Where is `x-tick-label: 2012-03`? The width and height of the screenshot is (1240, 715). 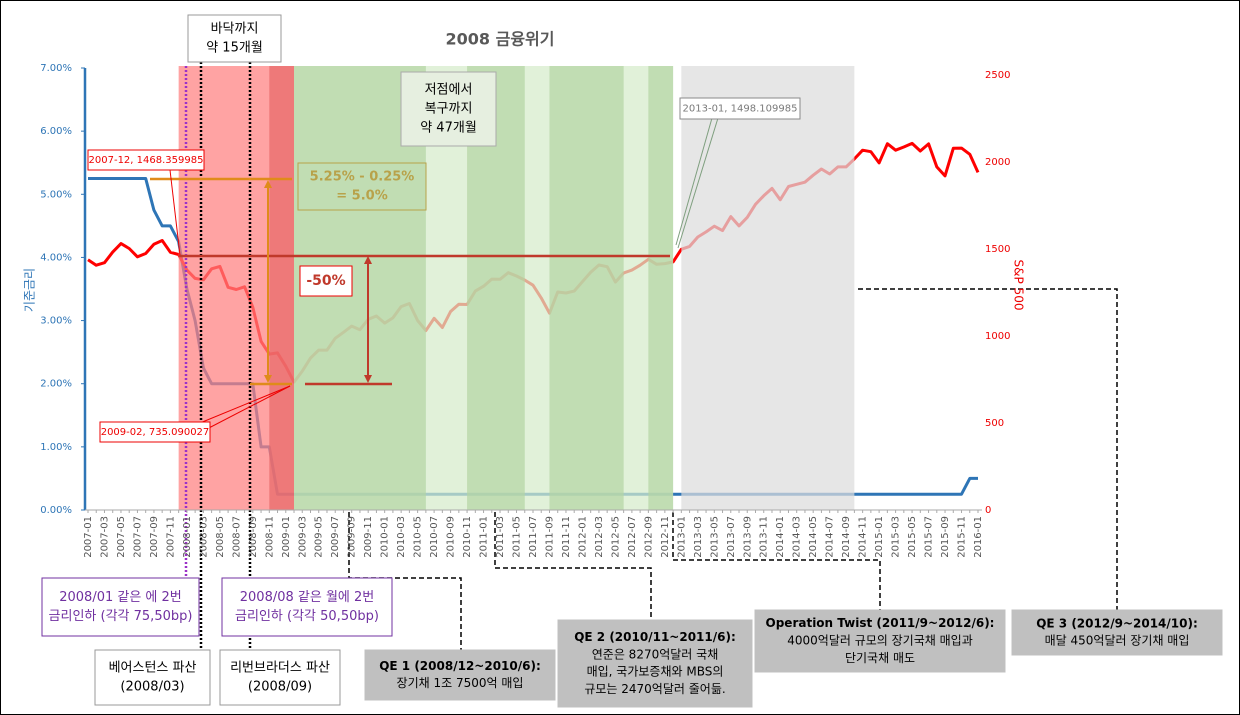 x-tick-label: 2012-03 is located at coordinates (599, 537).